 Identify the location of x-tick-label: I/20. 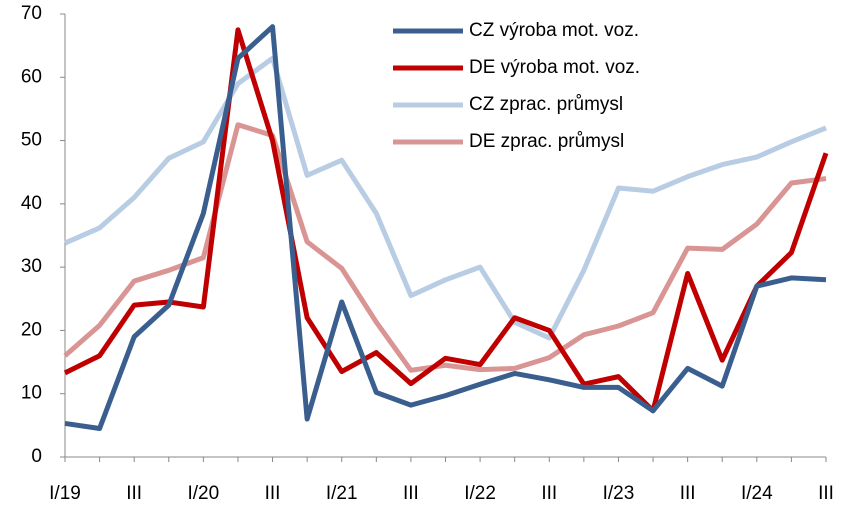
(204, 493).